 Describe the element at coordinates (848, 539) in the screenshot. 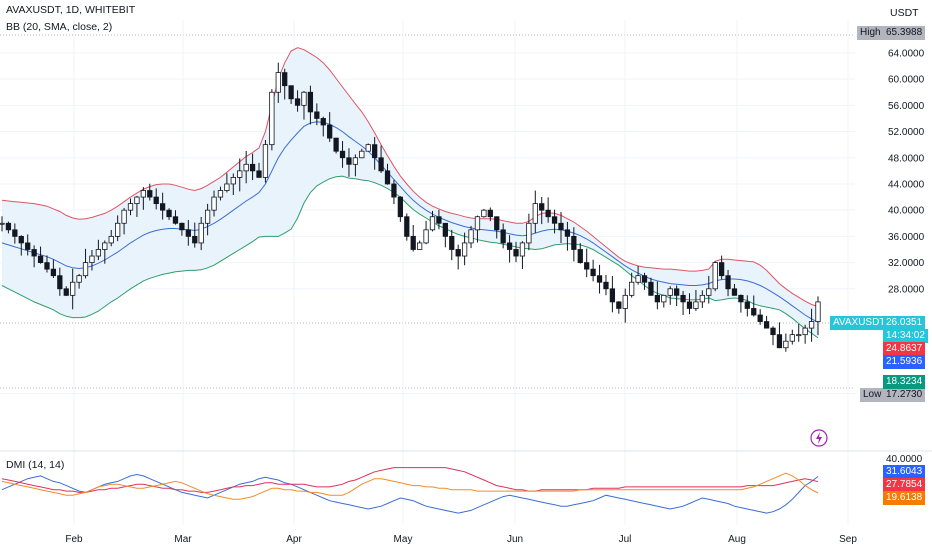

I see `time-tick-label: Sep` at that location.